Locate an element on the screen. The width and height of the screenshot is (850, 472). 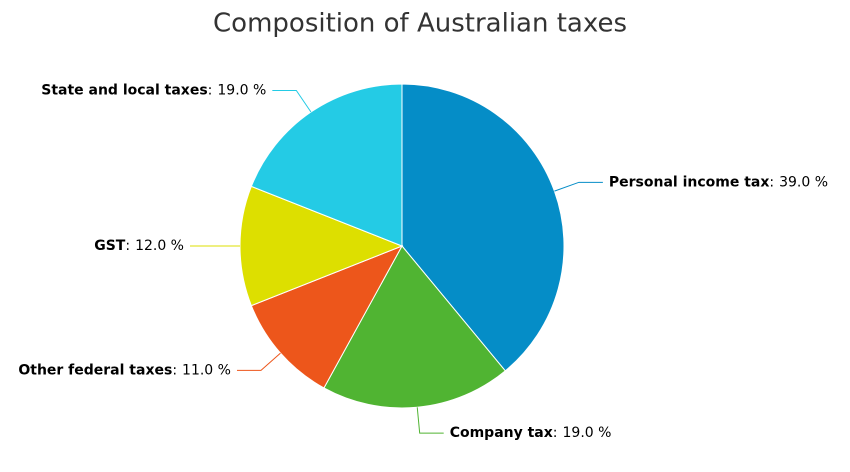
value-label: 12.0 % is located at coordinates (159, 246).